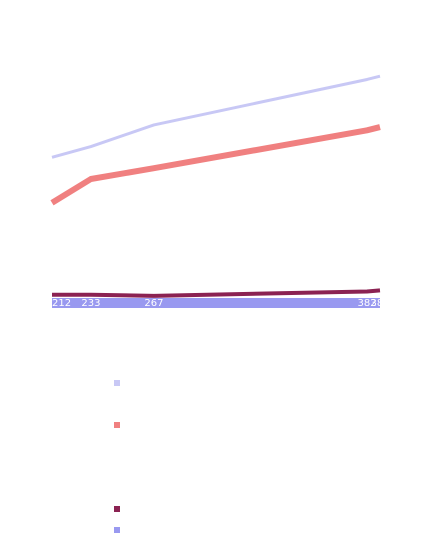  Describe the element at coordinates (216, 116) in the screenshot. I see `series-1-line` at that location.